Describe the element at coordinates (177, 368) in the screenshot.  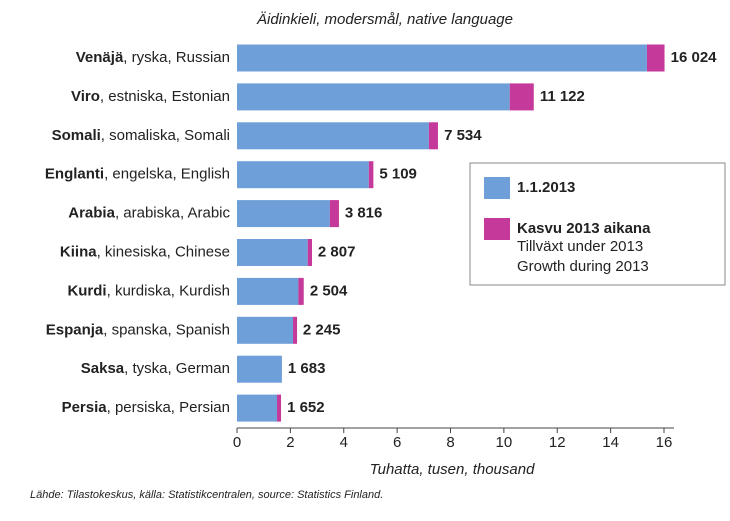
I see `category-rest: , tyska, German` at that location.